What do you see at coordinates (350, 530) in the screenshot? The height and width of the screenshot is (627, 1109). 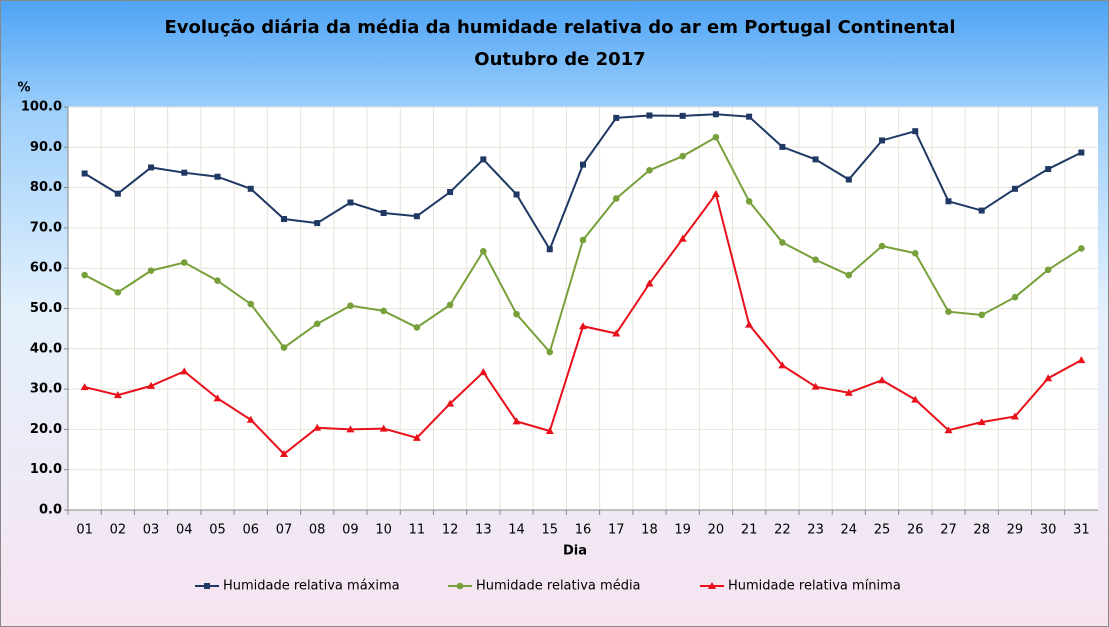 I see `x-tick-label: 09` at bounding box center [350, 530].